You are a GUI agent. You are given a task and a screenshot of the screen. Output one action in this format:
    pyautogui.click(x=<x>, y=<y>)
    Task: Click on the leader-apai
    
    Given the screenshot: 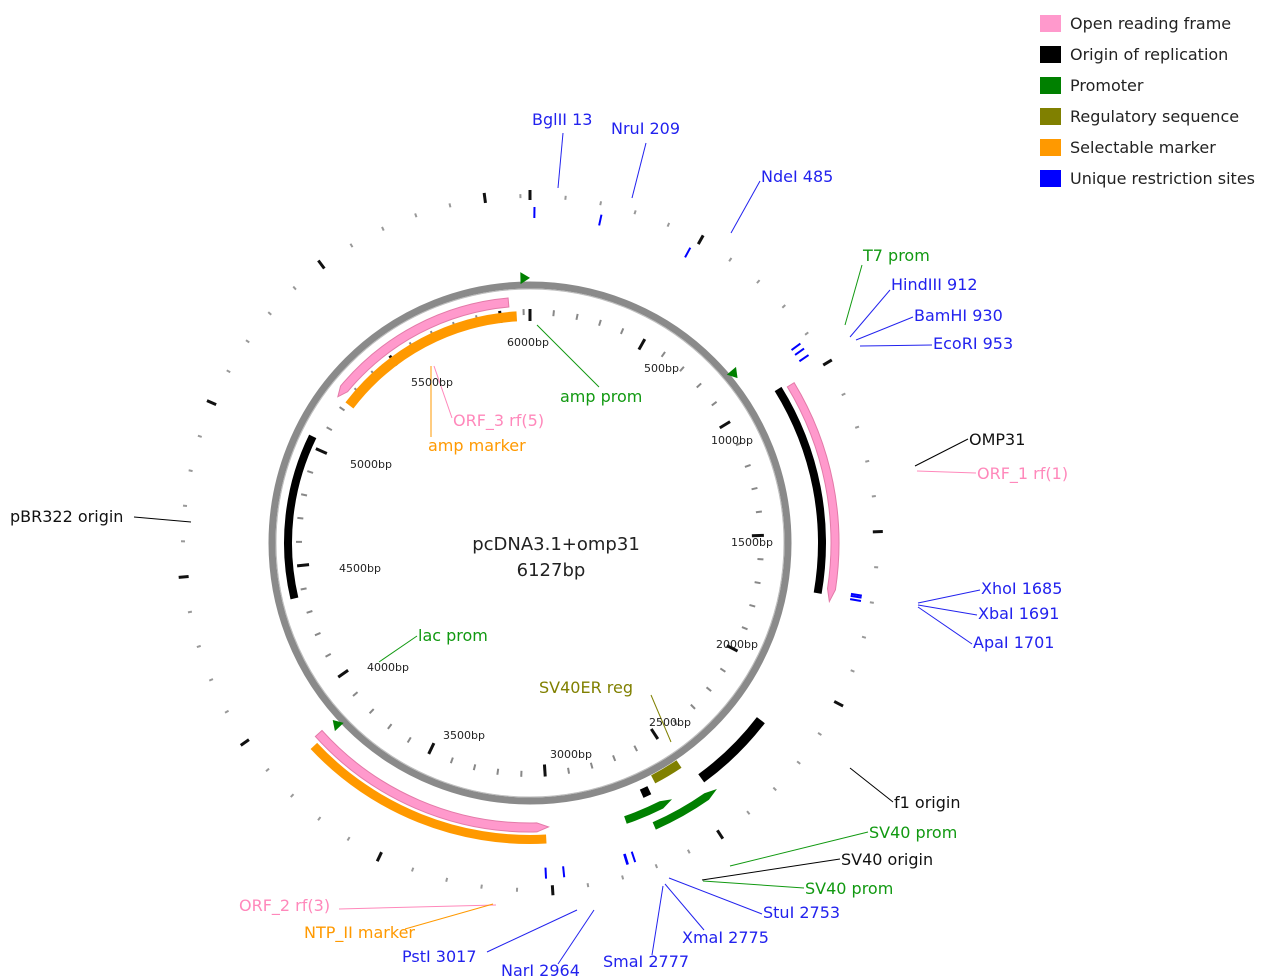 What is the action you would take?
    pyautogui.click(x=945, y=625)
    